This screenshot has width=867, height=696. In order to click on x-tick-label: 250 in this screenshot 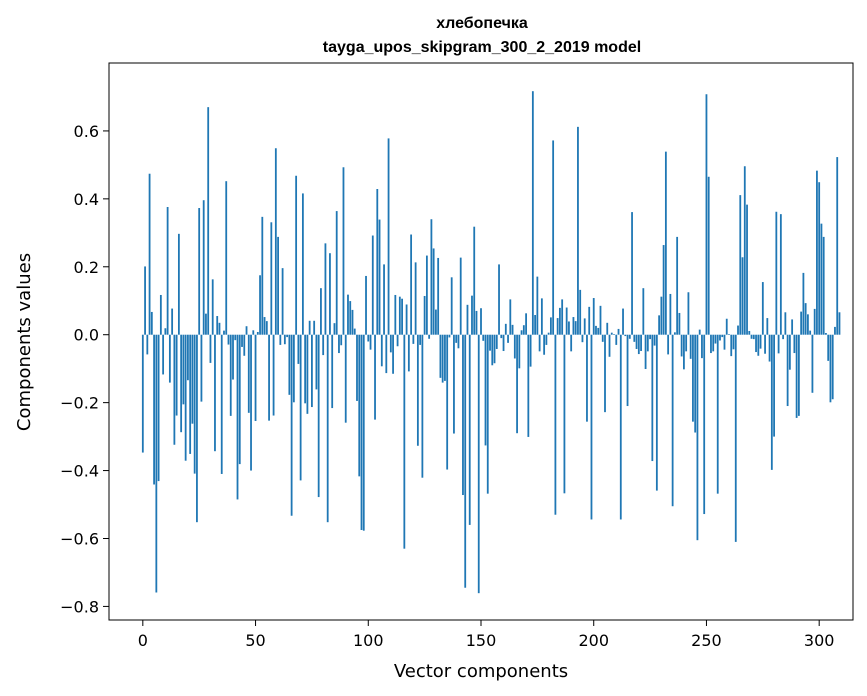, I will do `click(706, 640)`.